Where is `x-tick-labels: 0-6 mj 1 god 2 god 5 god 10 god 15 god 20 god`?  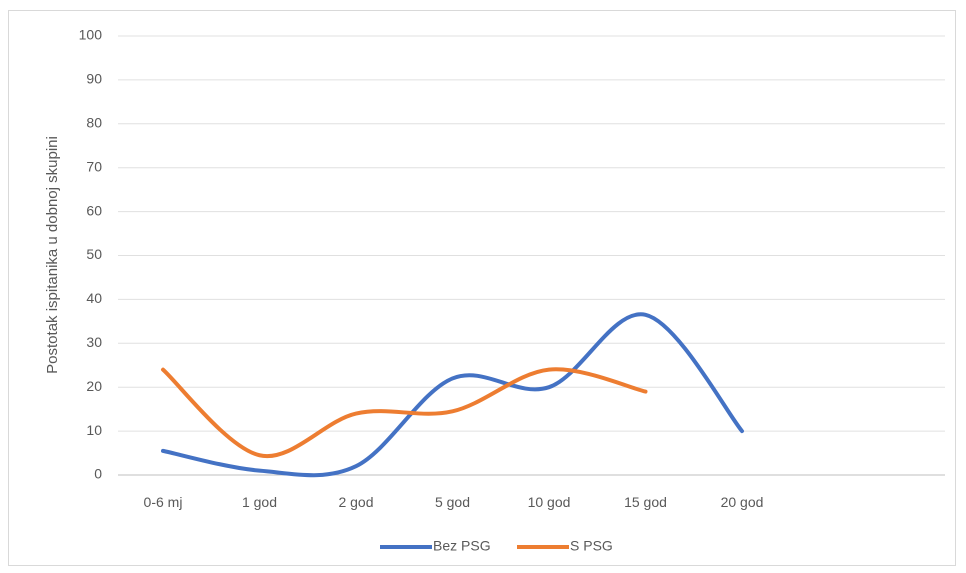
x-tick-labels: 0-6 mj 1 god 2 god 5 god 10 god 15 god 20 god is located at coordinates (454, 502).